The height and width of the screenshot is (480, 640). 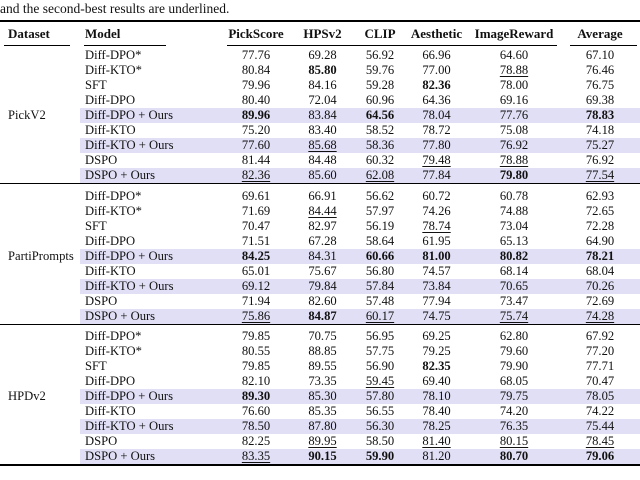 I want to click on metric-value: 78.25, so click(x=436, y=426).